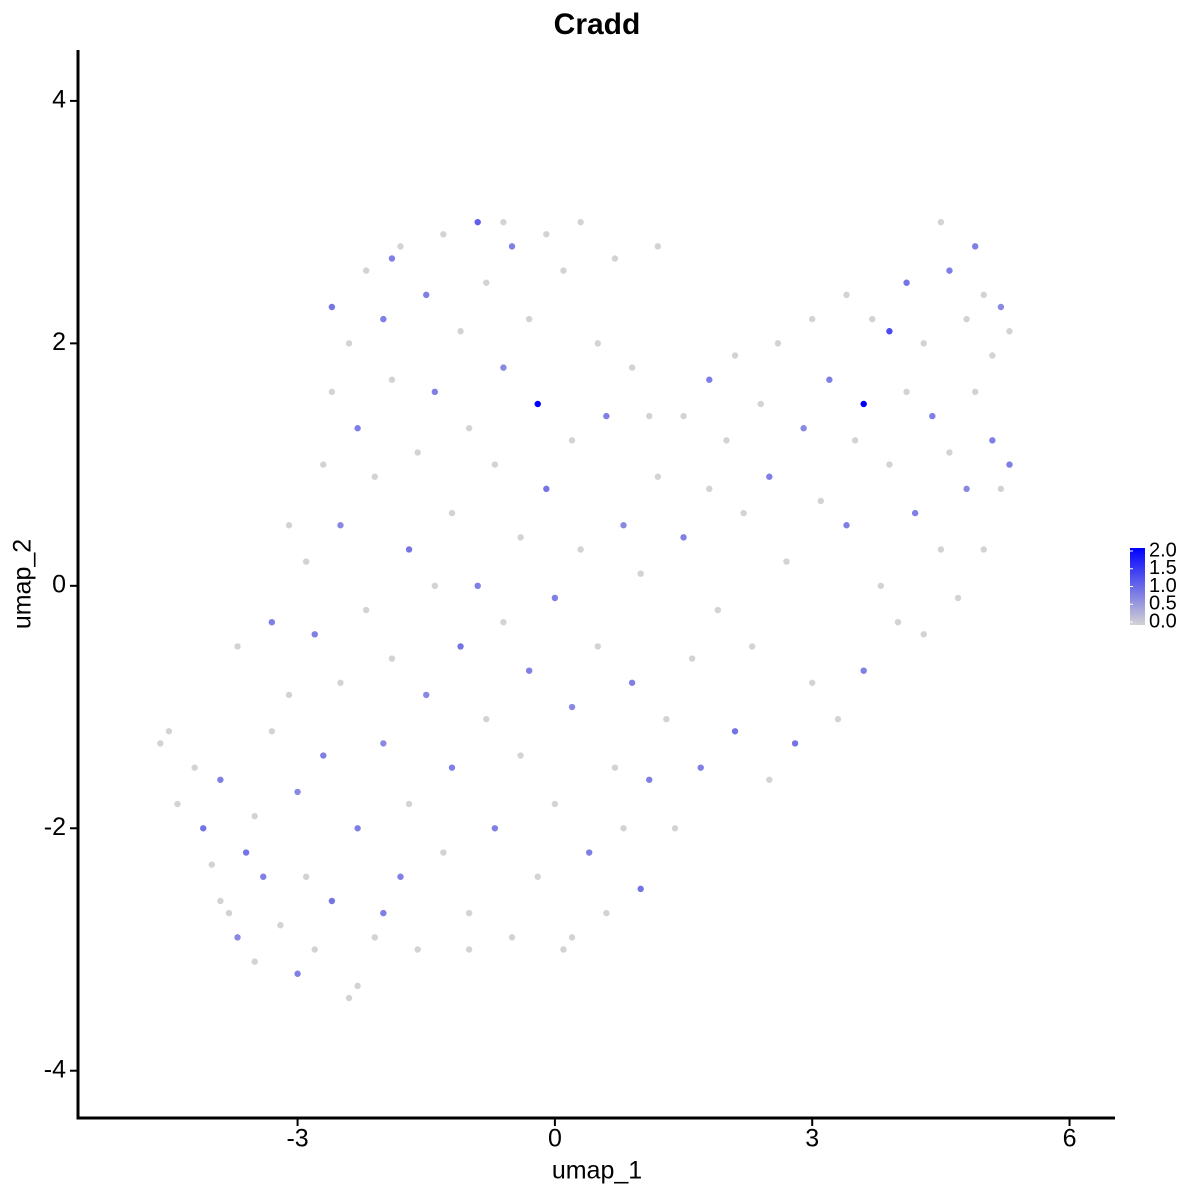  Describe the element at coordinates (555, 1139) in the screenshot. I see `x-tick-label: 0` at that location.